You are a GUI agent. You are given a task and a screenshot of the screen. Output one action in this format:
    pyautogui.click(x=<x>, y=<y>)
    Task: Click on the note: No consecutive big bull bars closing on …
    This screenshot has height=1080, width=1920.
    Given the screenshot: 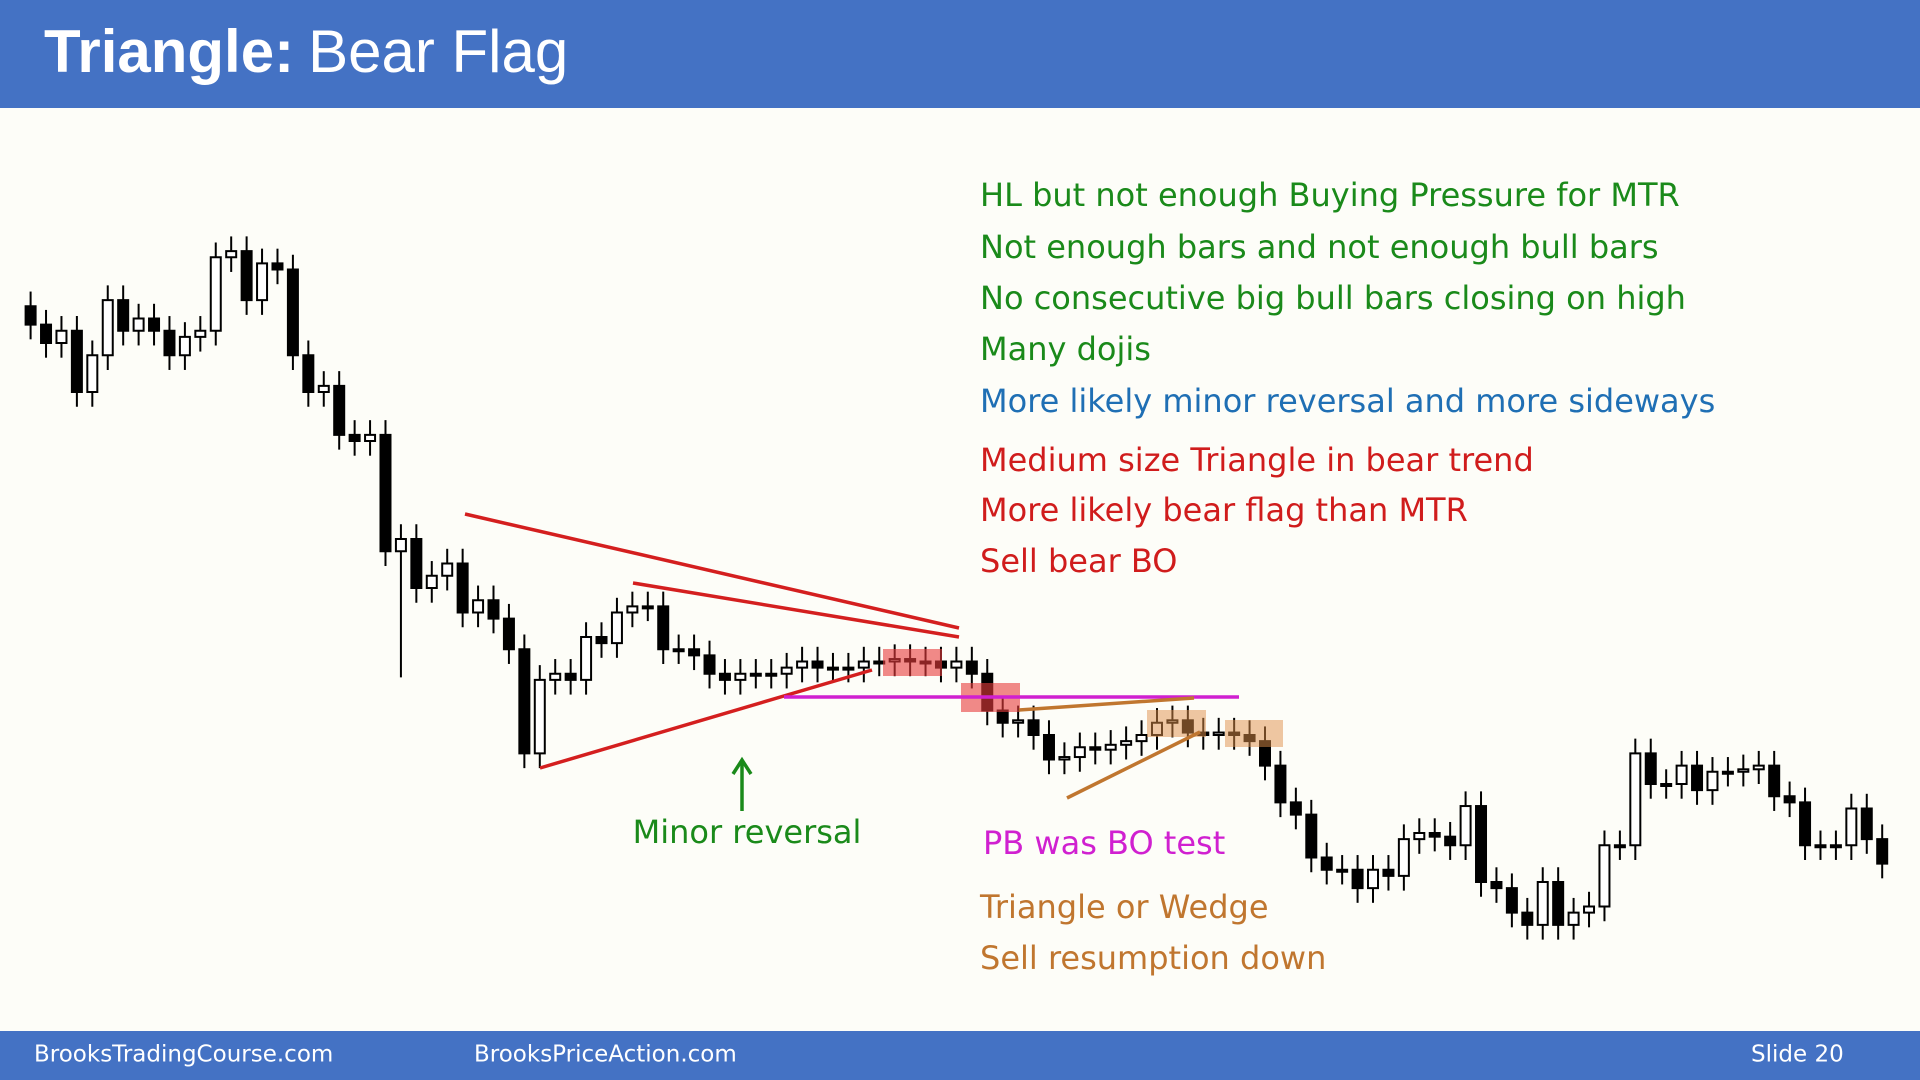 What is the action you would take?
    pyautogui.click(x=1333, y=298)
    